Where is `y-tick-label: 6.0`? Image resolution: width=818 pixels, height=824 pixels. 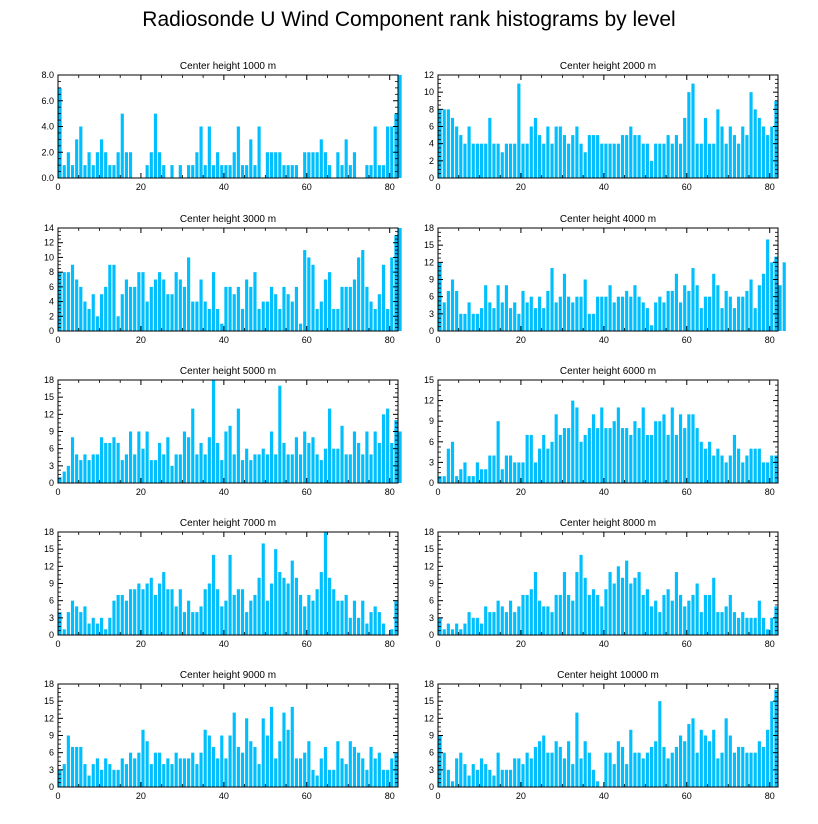
y-tick-label: 6.0 is located at coordinates (47, 101).